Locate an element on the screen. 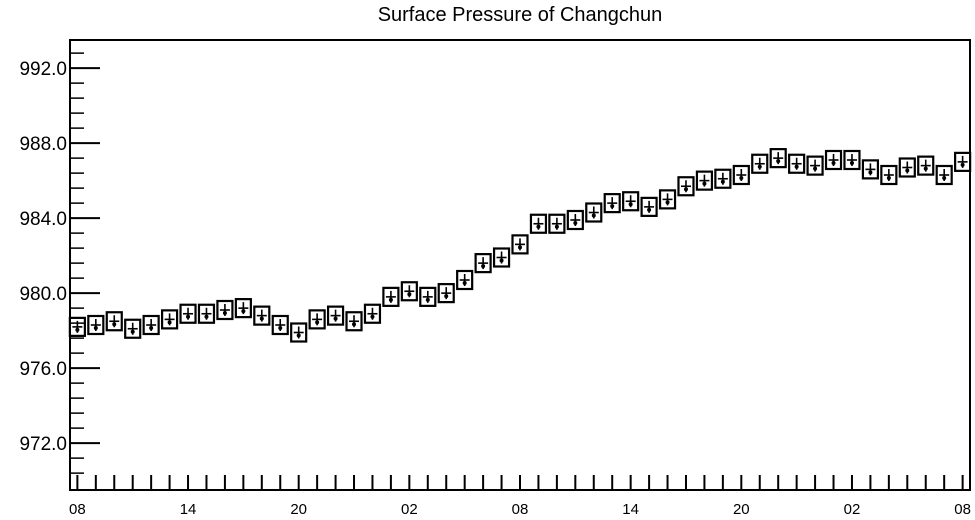  y-tick-label: 980.0 is located at coordinates (43, 294).